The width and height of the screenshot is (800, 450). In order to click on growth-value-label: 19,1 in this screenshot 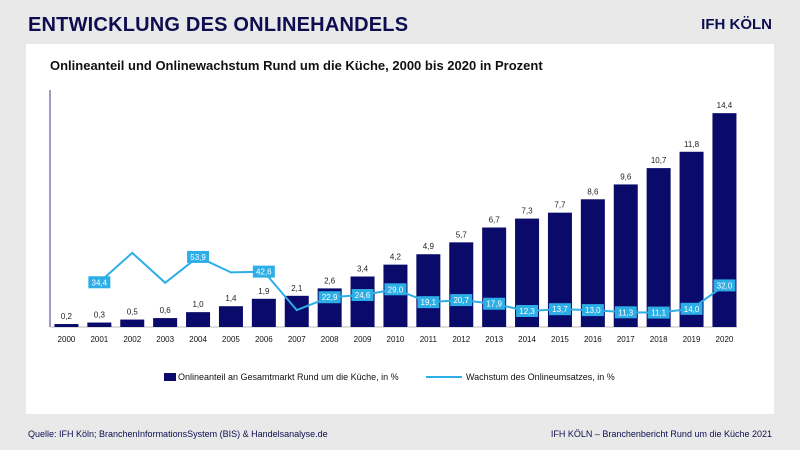, I will do `click(429, 302)`.